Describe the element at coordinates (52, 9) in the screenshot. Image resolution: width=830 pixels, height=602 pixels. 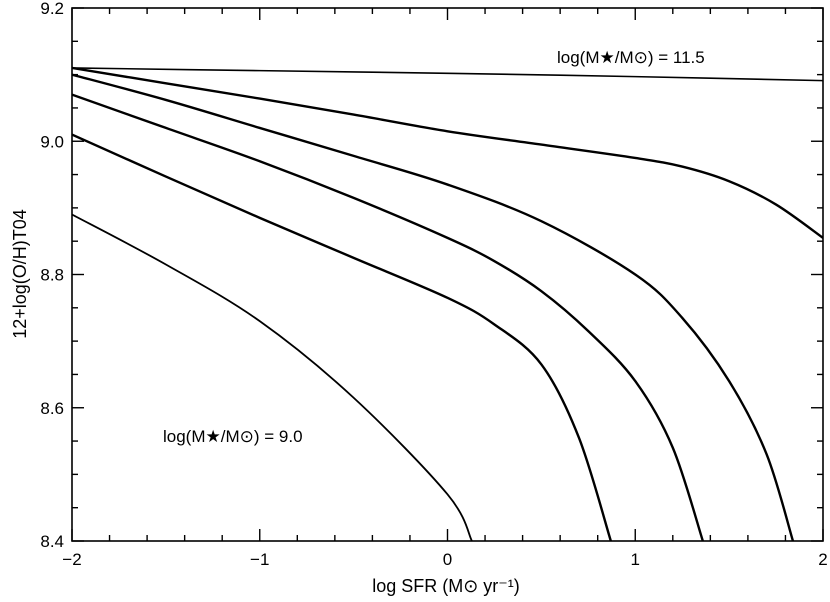
I see `y-tick-label: 9.2` at that location.